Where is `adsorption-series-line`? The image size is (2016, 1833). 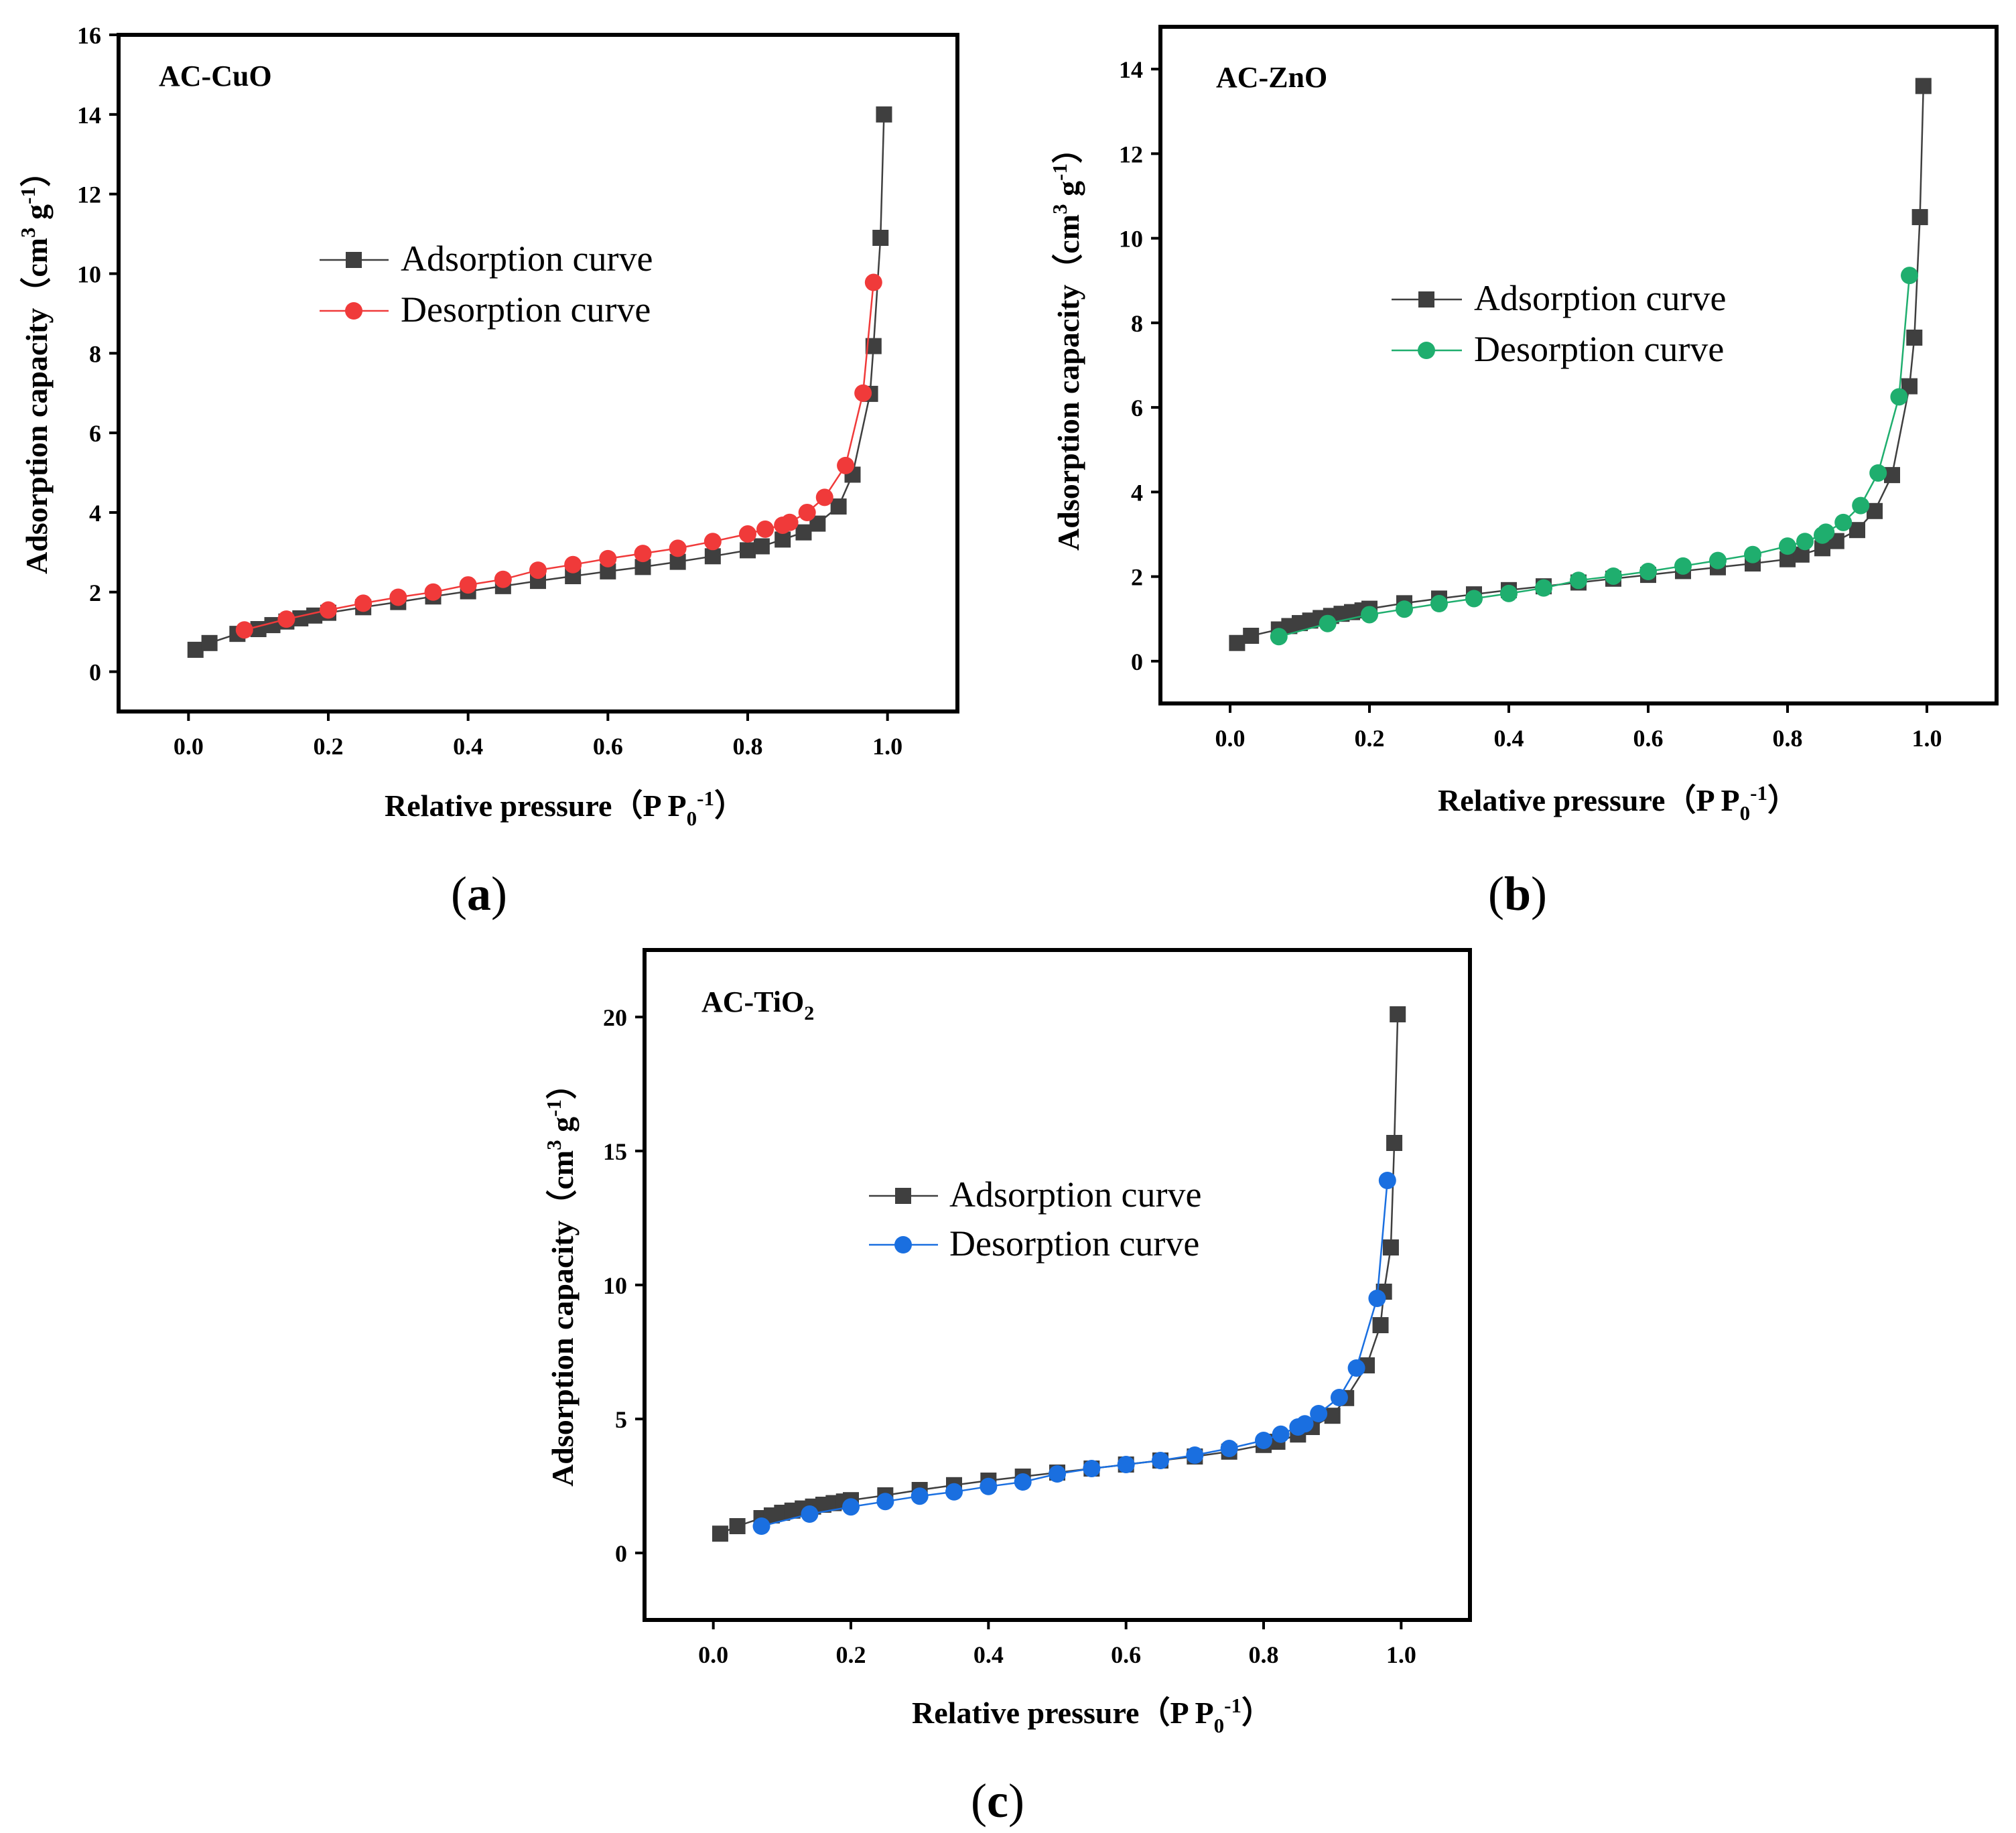
adsorption-series-line is located at coordinates (1059, 1274).